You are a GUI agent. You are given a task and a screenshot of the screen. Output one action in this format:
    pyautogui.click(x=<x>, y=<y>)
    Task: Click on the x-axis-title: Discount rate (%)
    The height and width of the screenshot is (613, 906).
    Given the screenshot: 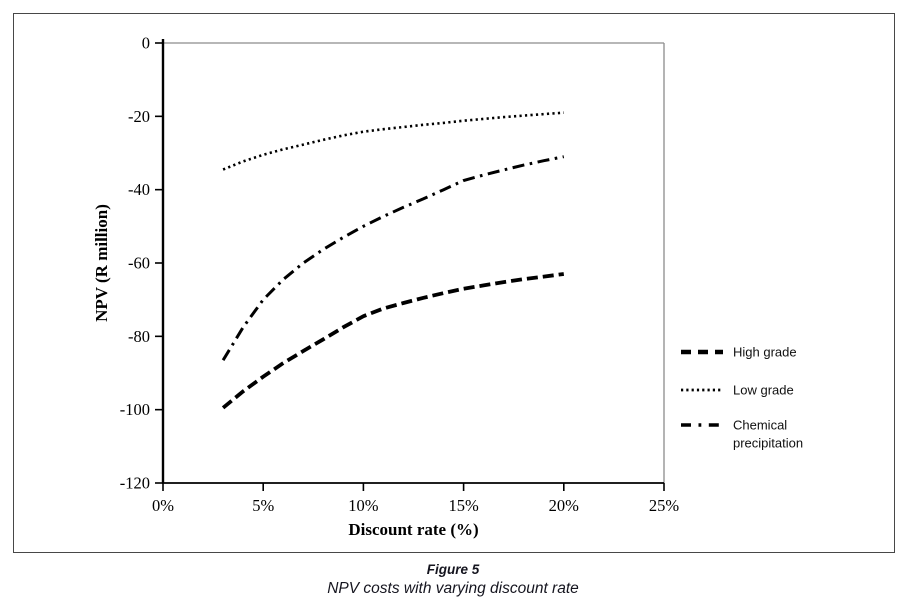 What is the action you would take?
    pyautogui.click(x=413, y=529)
    